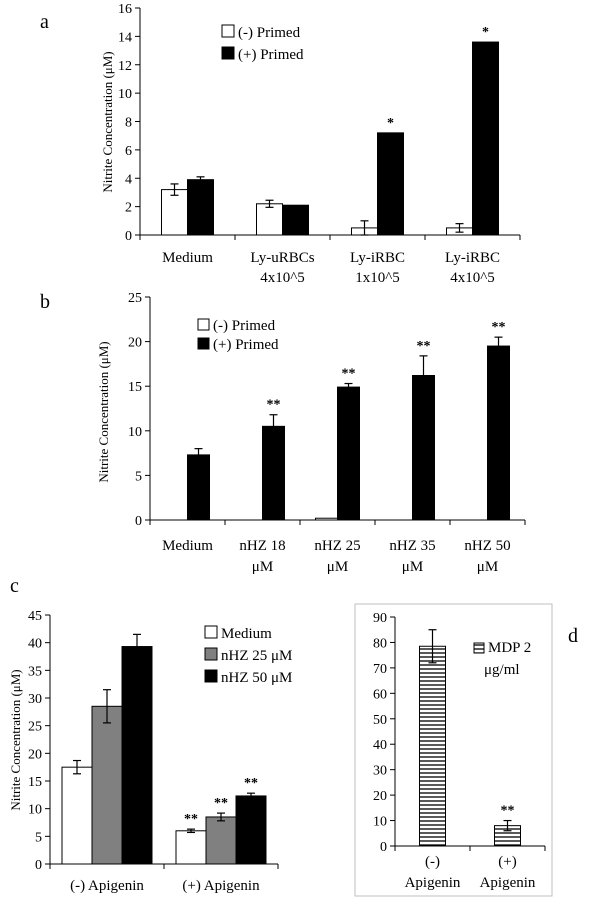 Image resolution: width=593 pixels, height=900 pixels. Describe the element at coordinates (35, 616) in the screenshot. I see `y-tick-label: 45` at that location.